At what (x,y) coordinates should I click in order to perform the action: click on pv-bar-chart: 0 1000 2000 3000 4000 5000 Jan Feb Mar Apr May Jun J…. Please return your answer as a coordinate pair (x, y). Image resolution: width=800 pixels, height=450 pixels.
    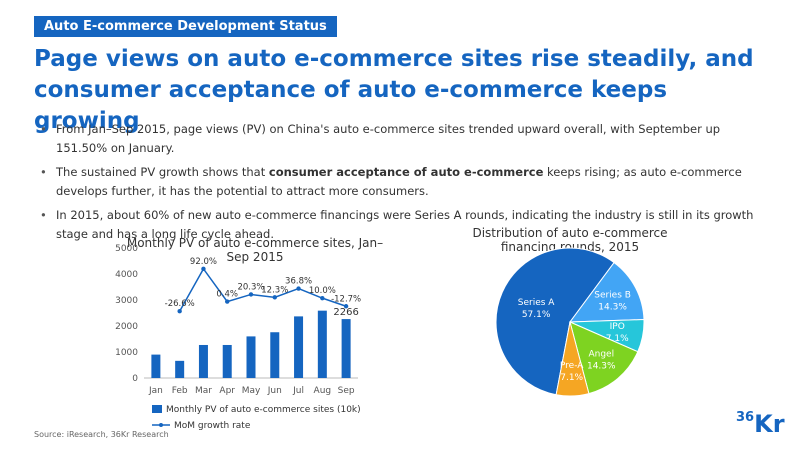
    Looking at the image, I should click on (238, 337).